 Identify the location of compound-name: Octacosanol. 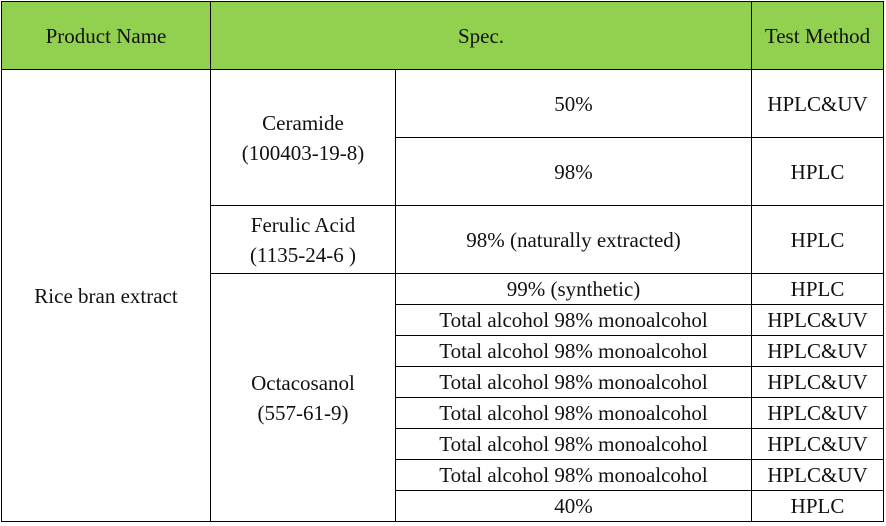
(303, 382).